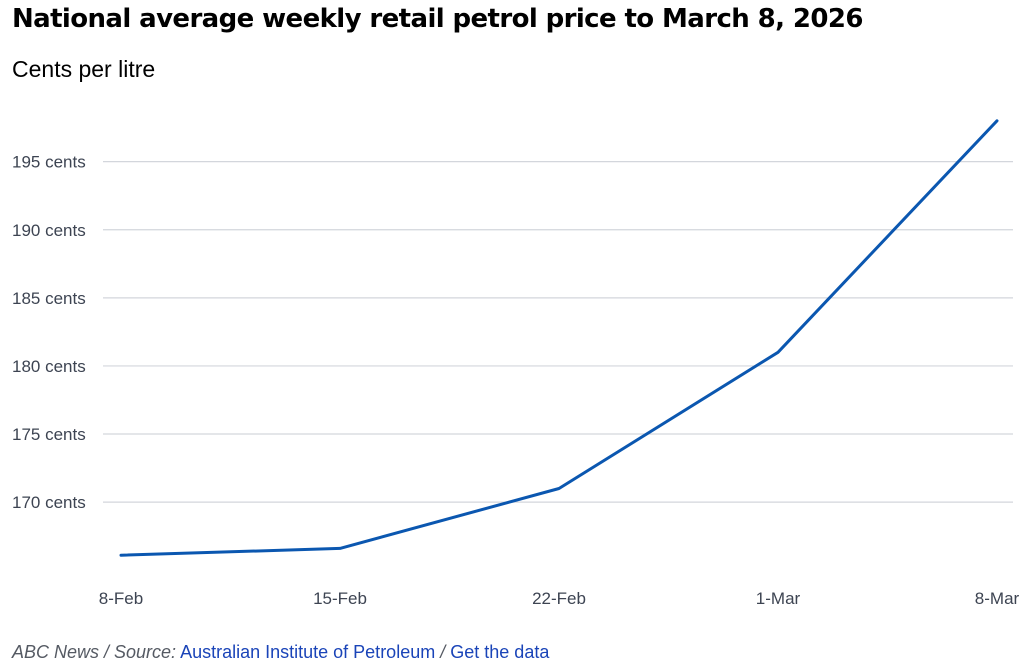  Describe the element at coordinates (49, 502) in the screenshot. I see `y-tick-label: 170 cents` at that location.